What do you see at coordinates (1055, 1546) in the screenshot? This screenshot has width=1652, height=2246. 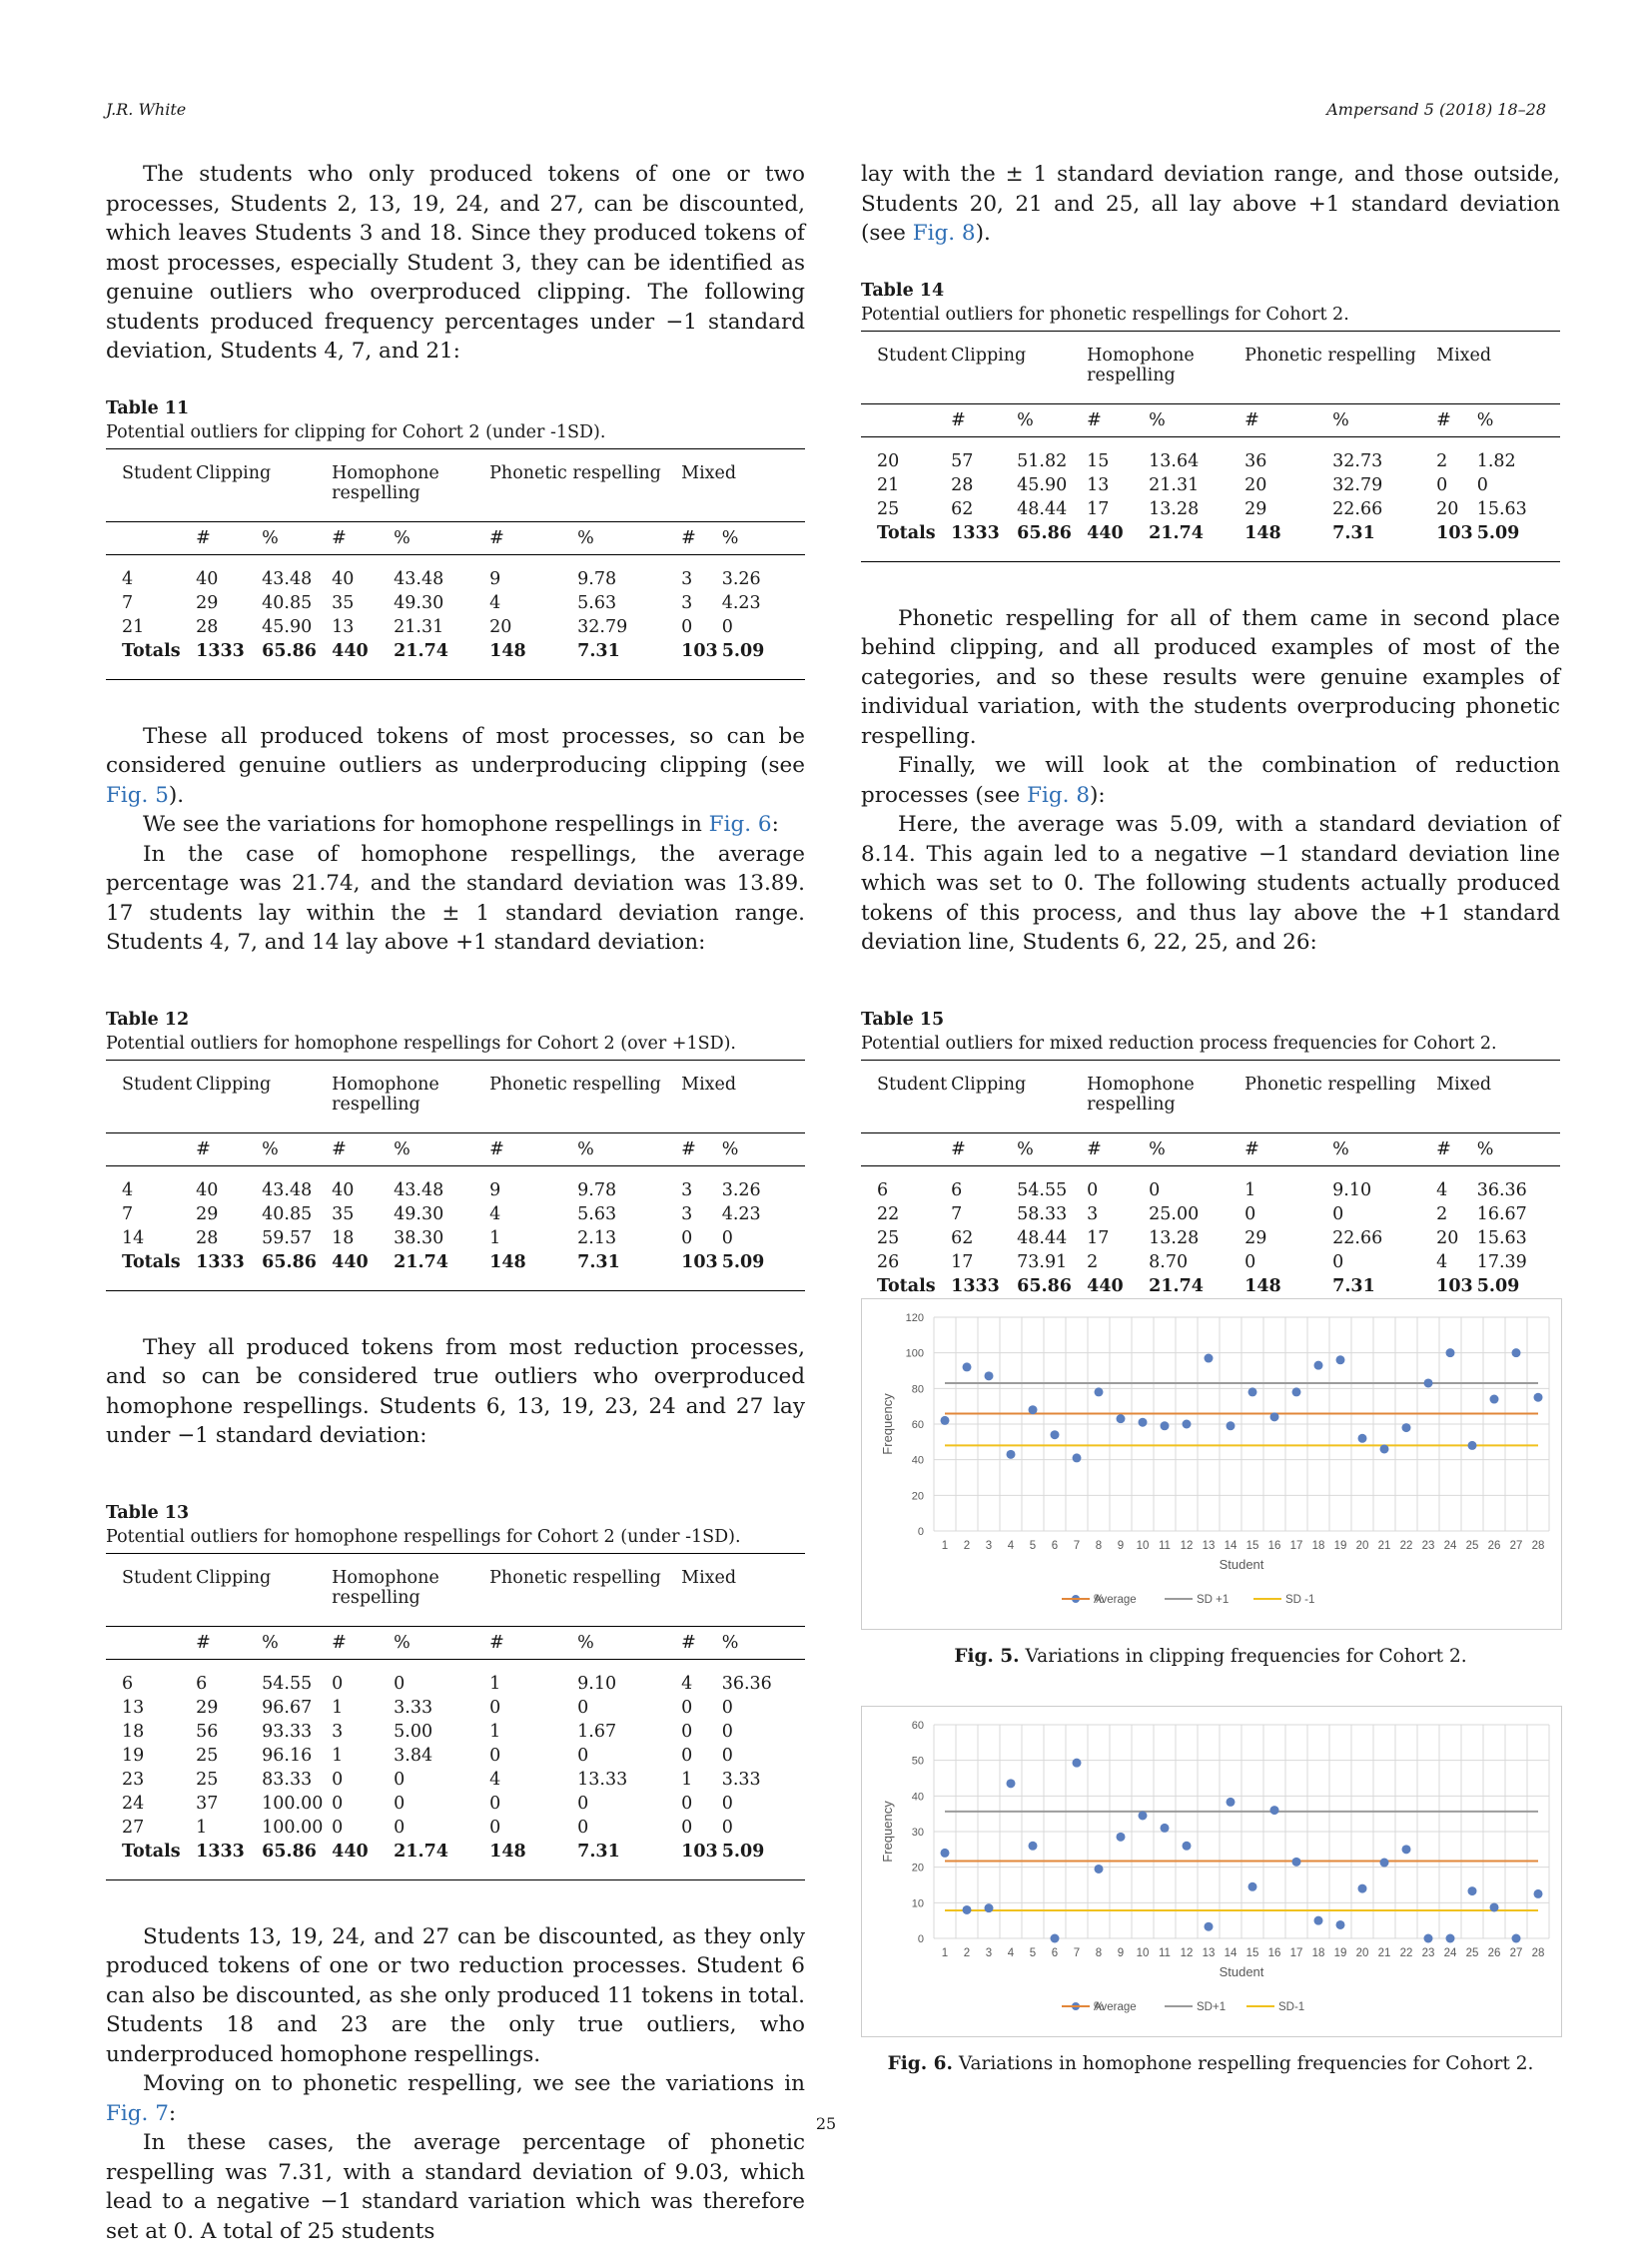 I see `x-tick-label: 6` at bounding box center [1055, 1546].